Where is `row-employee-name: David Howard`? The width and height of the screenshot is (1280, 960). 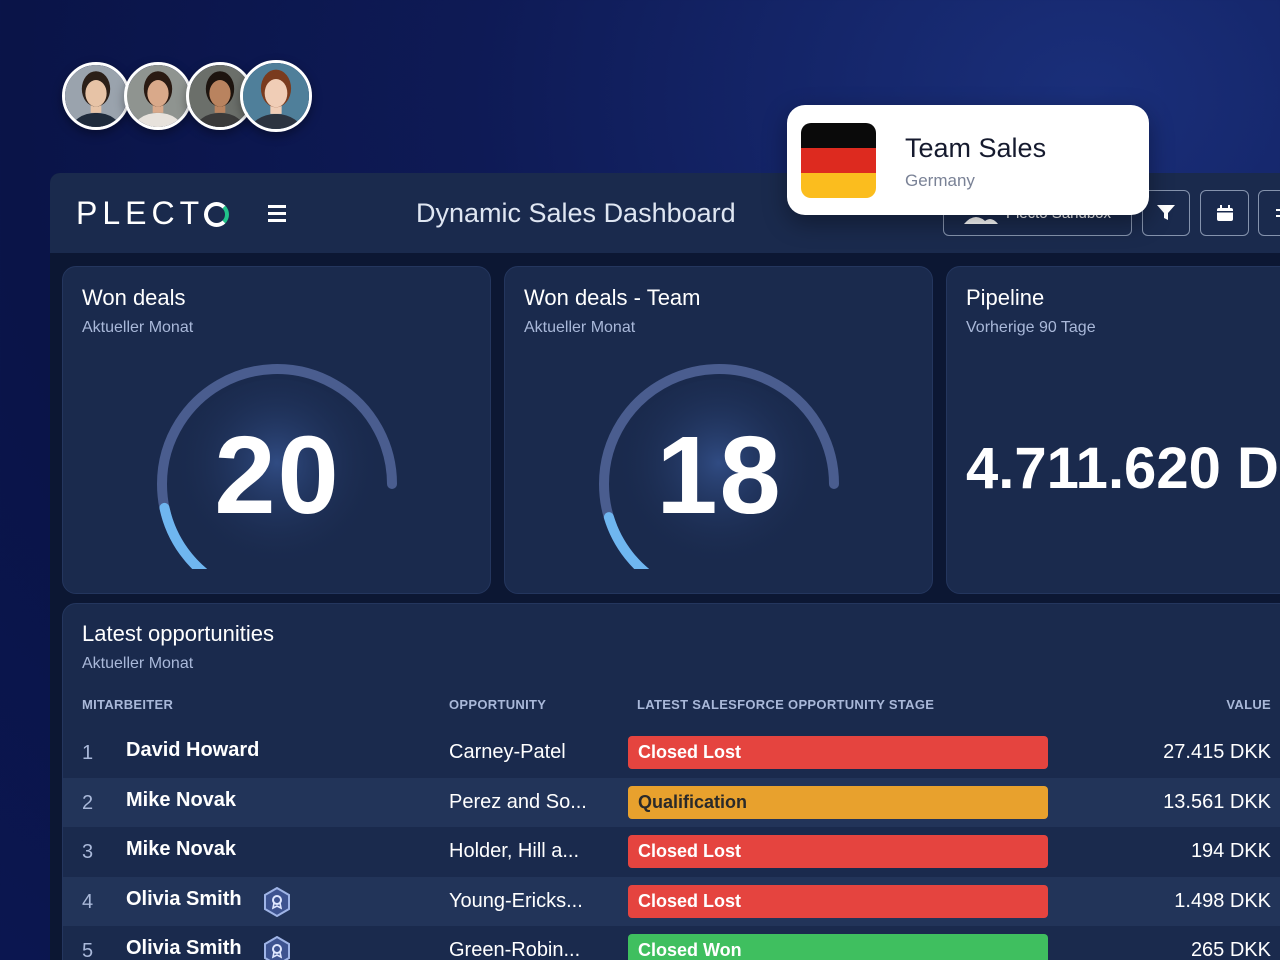
row-employee-name: David Howard is located at coordinates (193, 750).